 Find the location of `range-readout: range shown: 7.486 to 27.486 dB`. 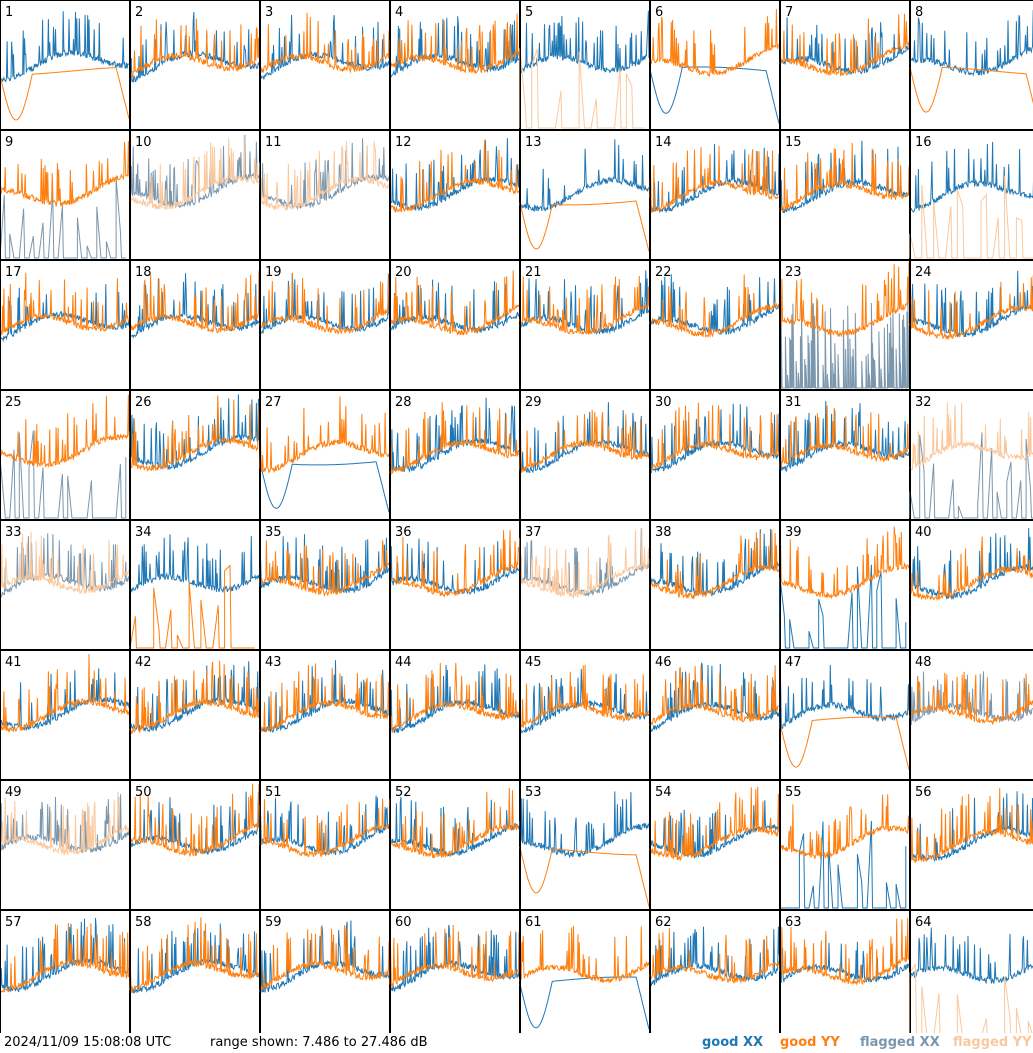

range-readout: range shown: 7.486 to 27.486 dB is located at coordinates (319, 1042).